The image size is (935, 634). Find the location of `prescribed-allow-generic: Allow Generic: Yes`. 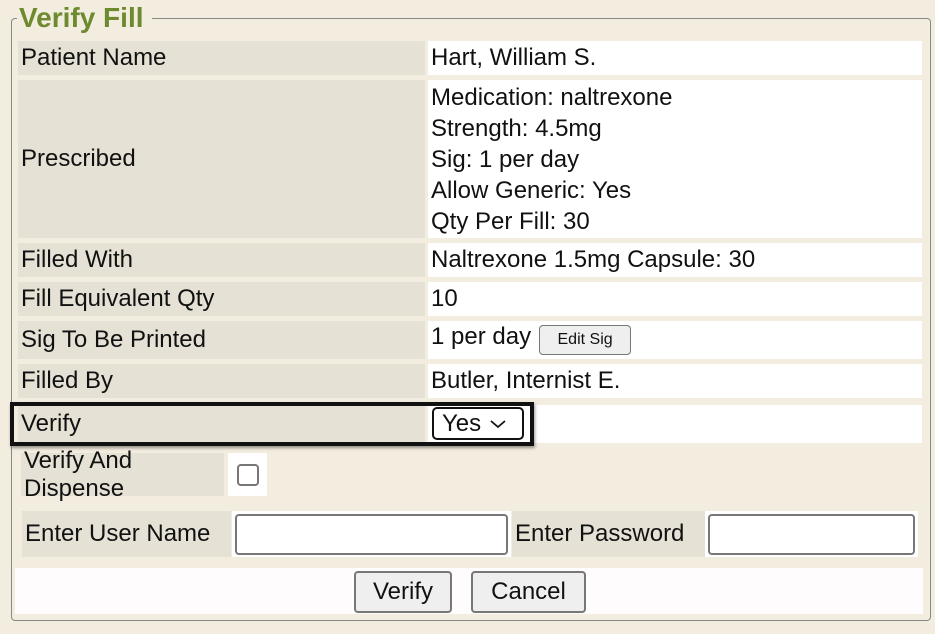

prescribed-allow-generic: Allow Generic: Yes is located at coordinates (531, 190).